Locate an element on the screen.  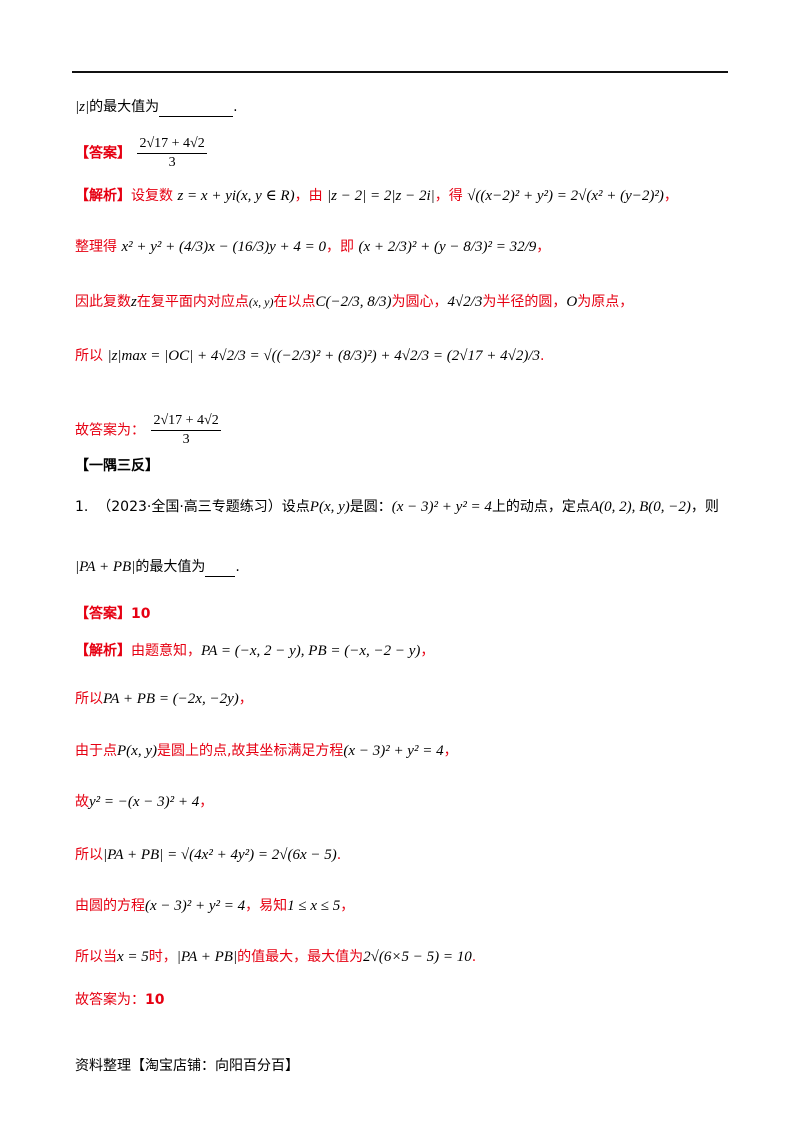
math-radius: 4√2/3 is located at coordinates (465, 302).